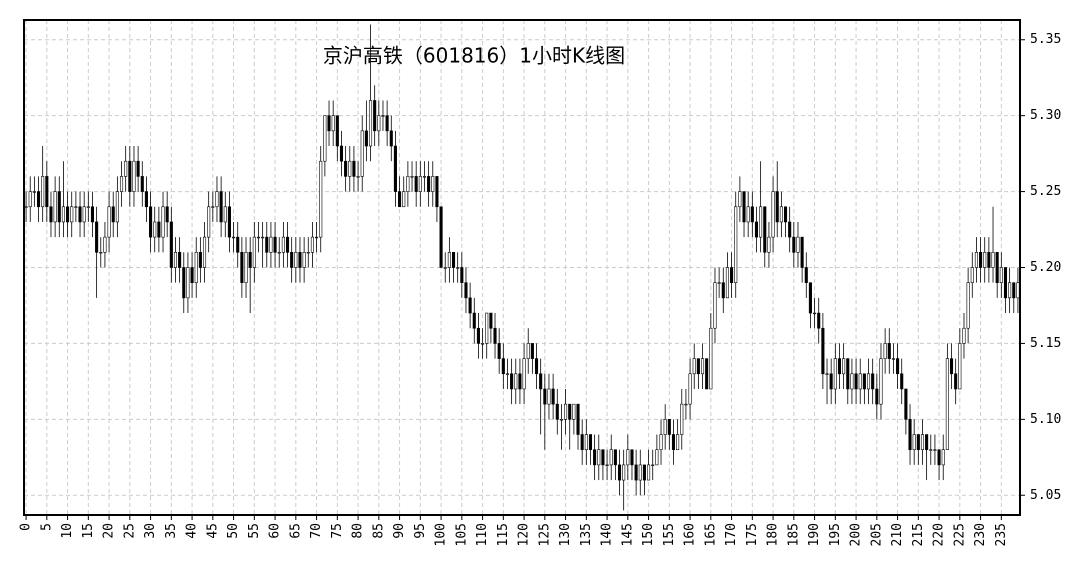 This screenshot has width=1084, height=571. I want to click on x-tick-label: 165, so click(710, 534).